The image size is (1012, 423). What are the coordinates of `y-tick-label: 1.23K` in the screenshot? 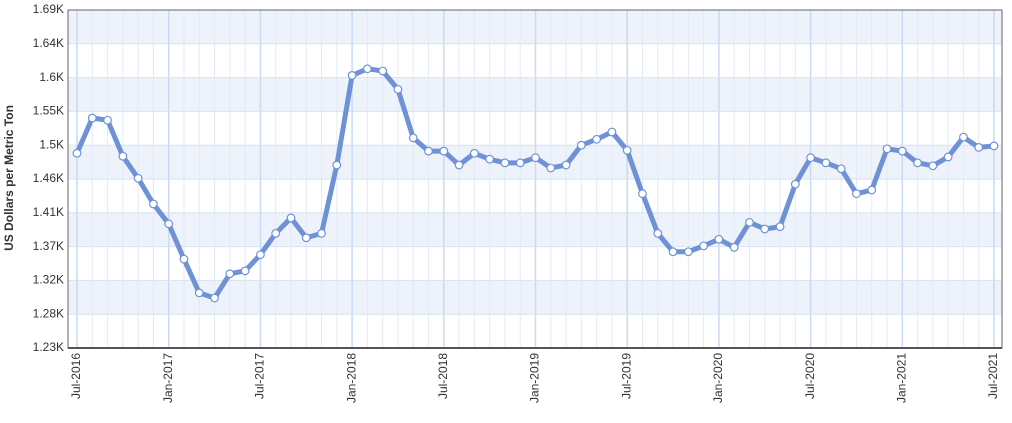 It's located at (48, 347).